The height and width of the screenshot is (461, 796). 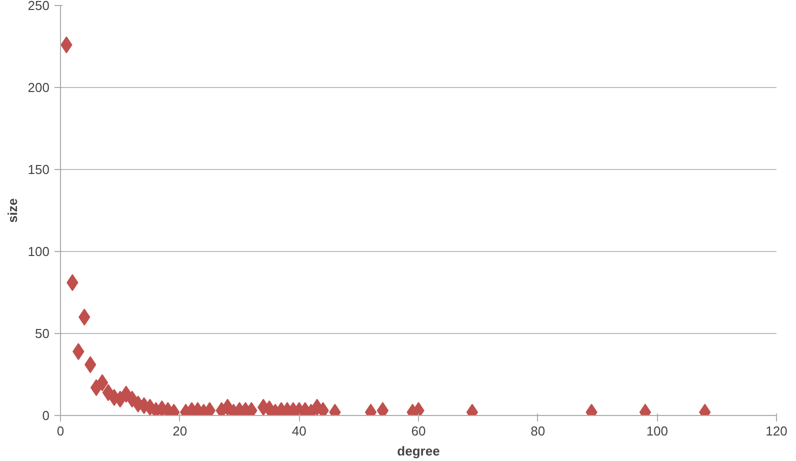 What do you see at coordinates (42, 333) in the screenshot?
I see `y-tick-label: 50` at bounding box center [42, 333].